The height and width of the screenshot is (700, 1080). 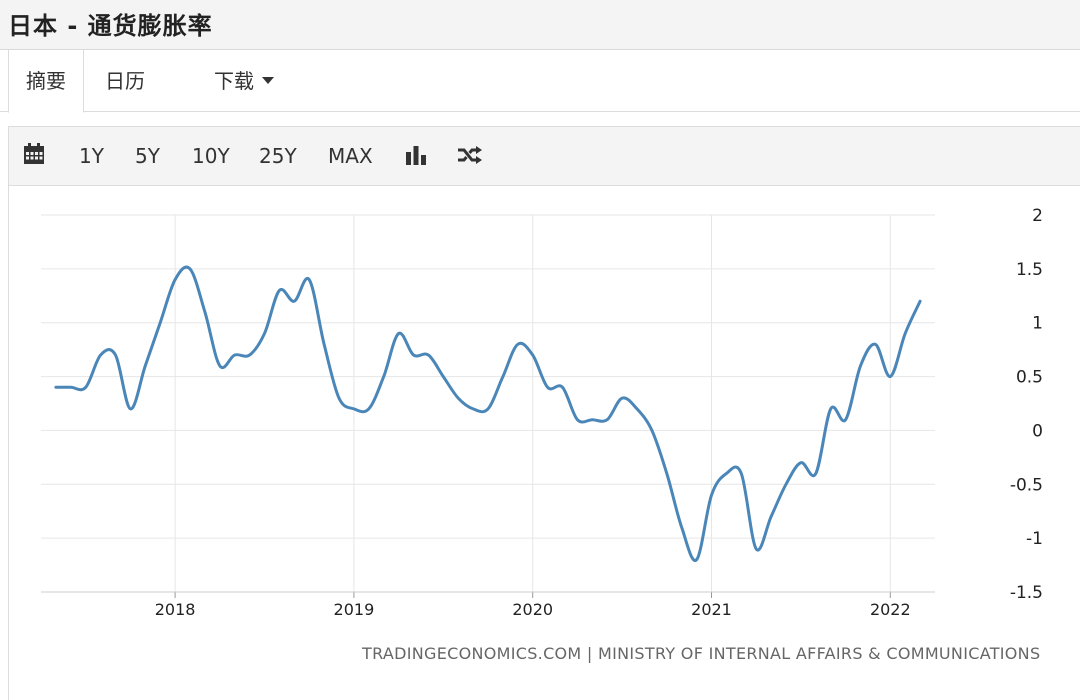 What do you see at coordinates (34, 155) in the screenshot?
I see `calendar-icon` at bounding box center [34, 155].